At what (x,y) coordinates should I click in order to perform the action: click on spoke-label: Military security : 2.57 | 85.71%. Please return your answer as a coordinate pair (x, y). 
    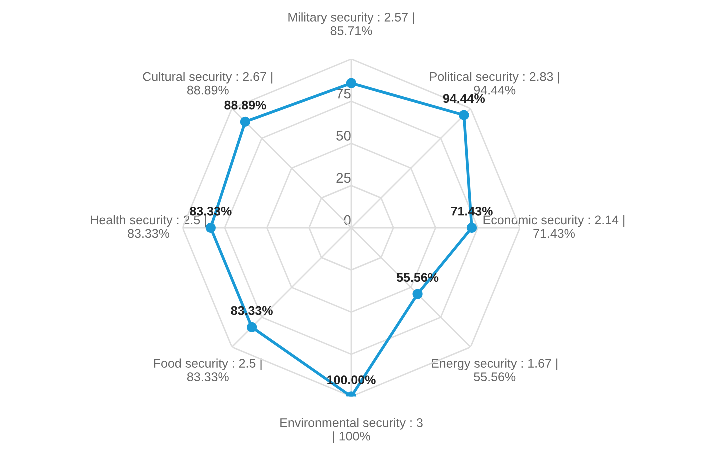
    Looking at the image, I should click on (351, 24).